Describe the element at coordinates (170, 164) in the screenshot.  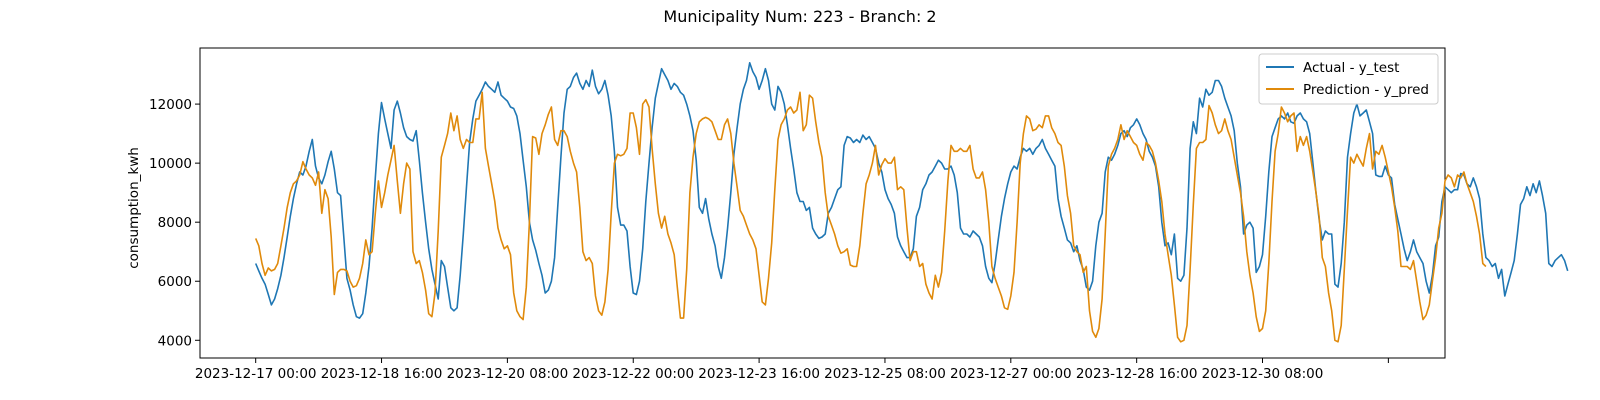
I see `y-tick-label: 10000` at that location.